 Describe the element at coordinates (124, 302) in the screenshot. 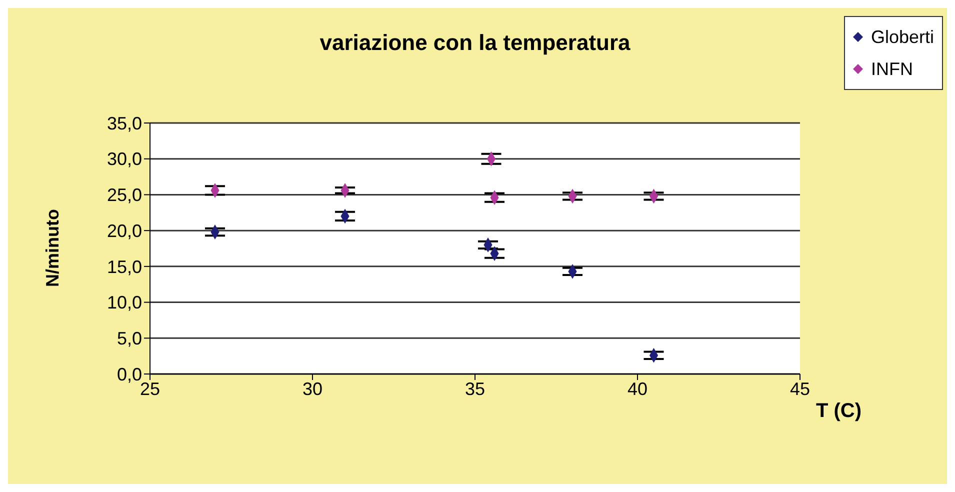

I see `y-tick-label: 10,0` at that location.